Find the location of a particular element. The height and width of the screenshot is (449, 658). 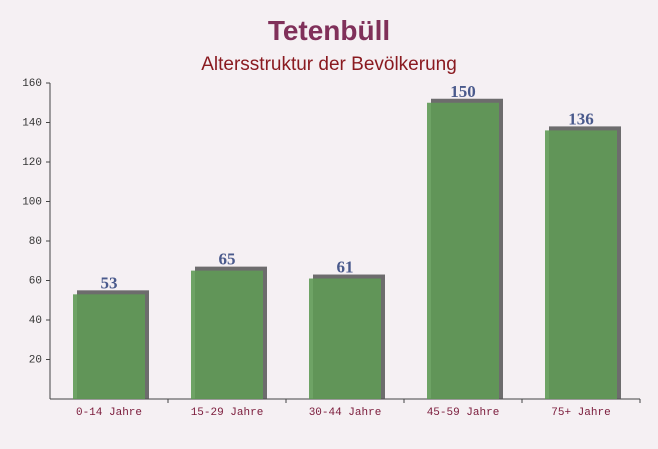

y-tick-label: 120 is located at coordinates (32, 163).